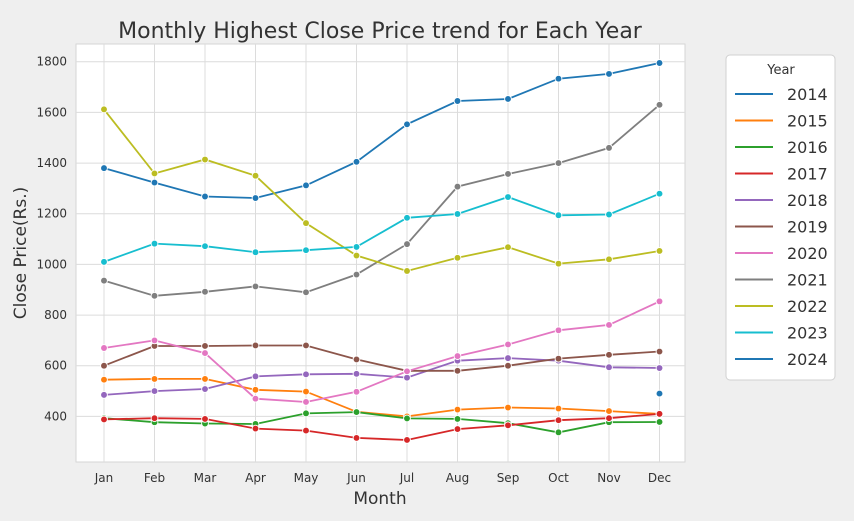 The height and width of the screenshot is (521, 854). Describe the element at coordinates (807, 227) in the screenshot. I see `legend-label-2019: 2019` at that location.